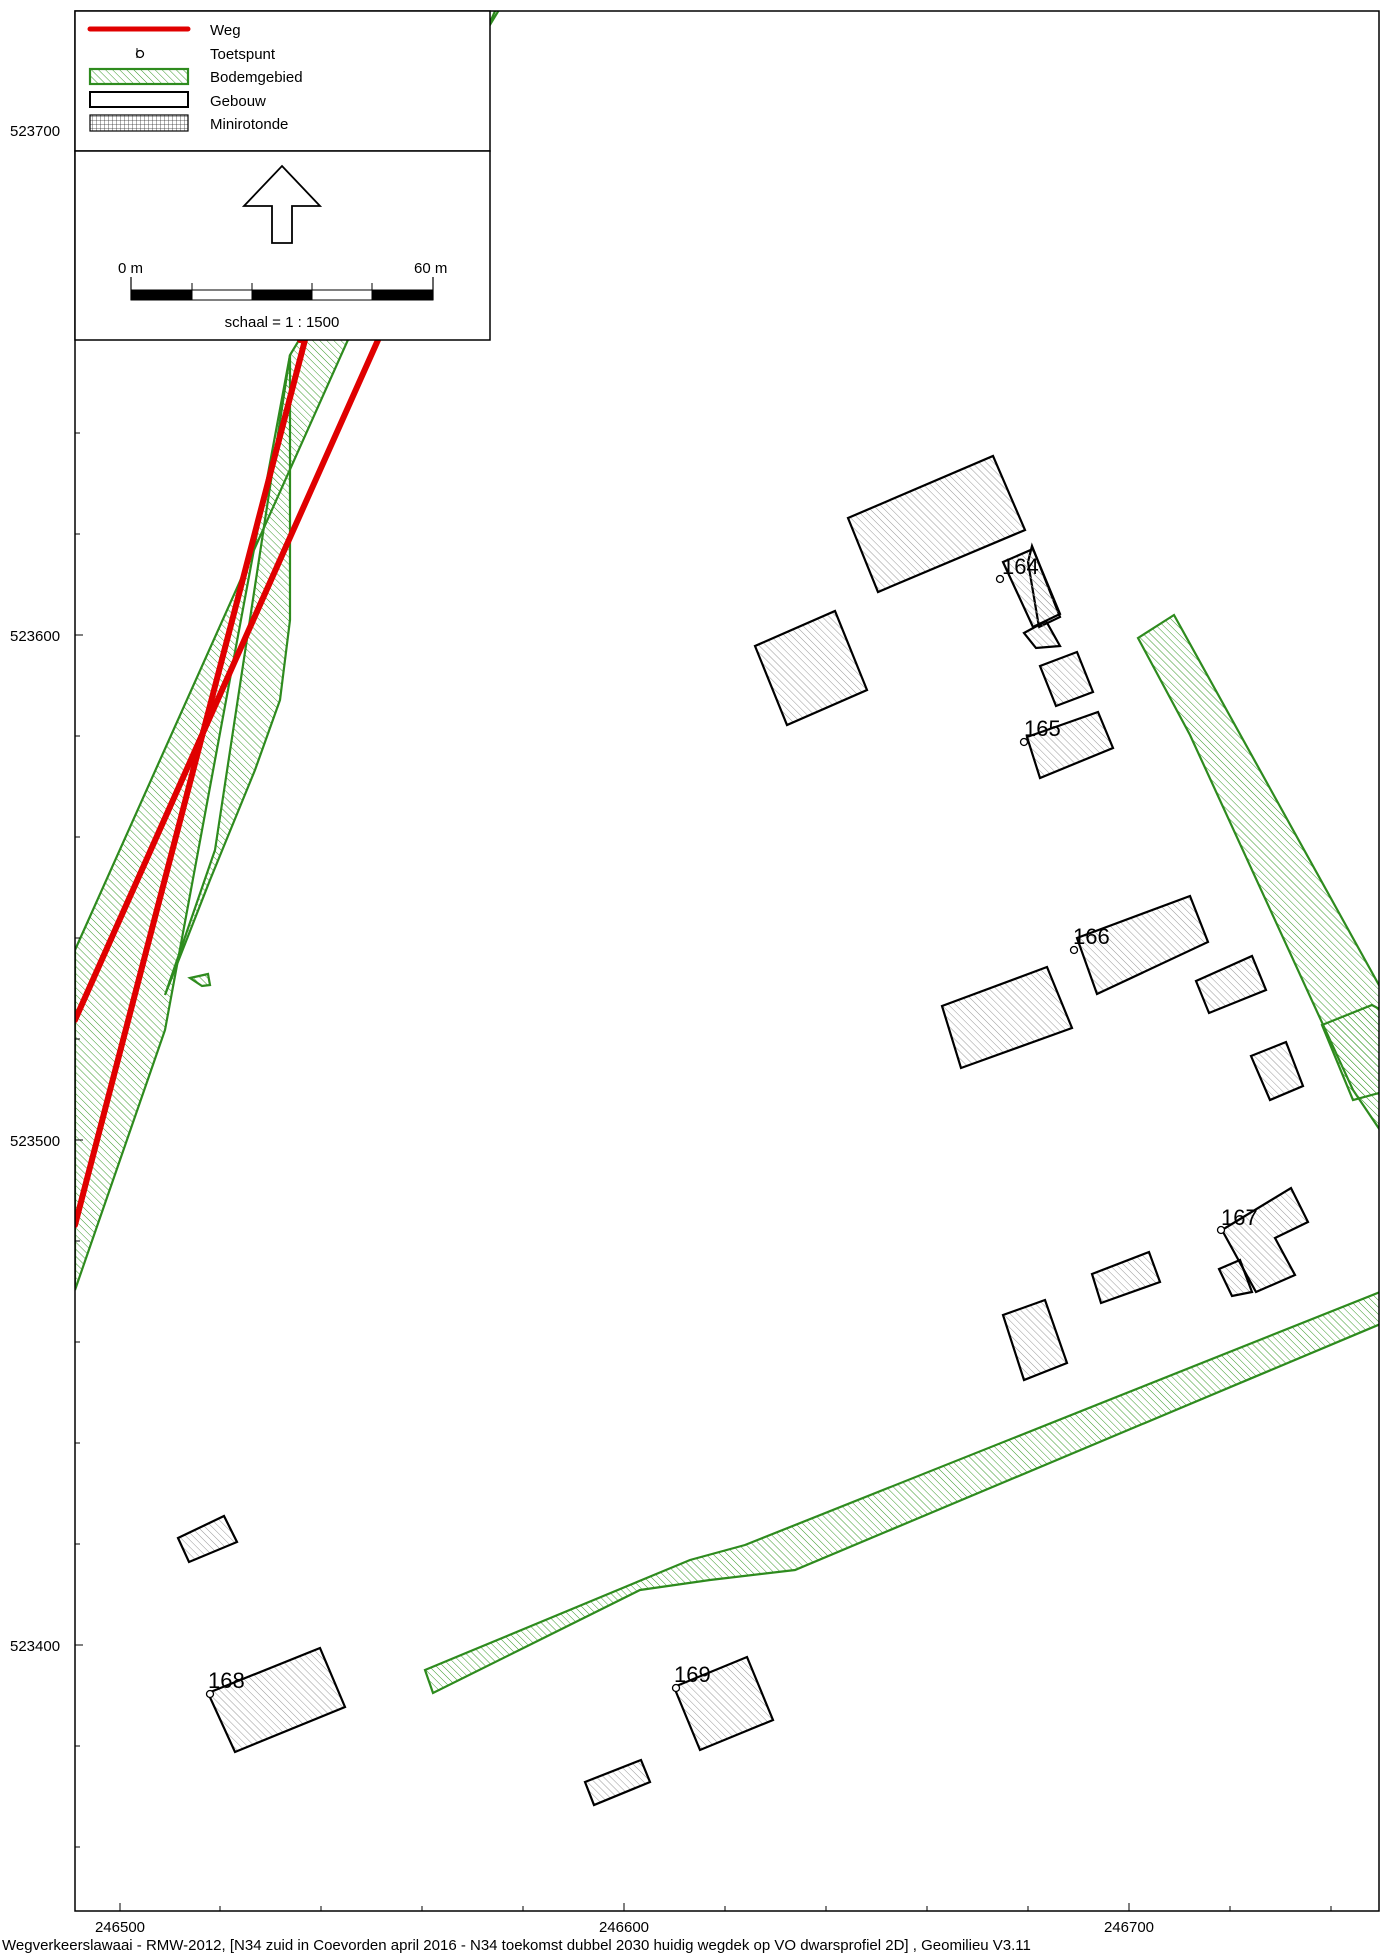 This screenshot has width=1390, height=1955. What do you see at coordinates (725, 1907) in the screenshot?
I see `x-axis` at bounding box center [725, 1907].